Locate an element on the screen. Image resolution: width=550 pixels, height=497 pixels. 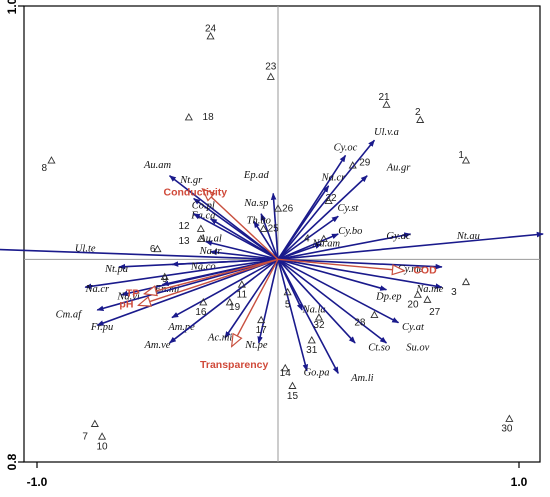
environment-label: Transparency is located at coordinates (234, 365).